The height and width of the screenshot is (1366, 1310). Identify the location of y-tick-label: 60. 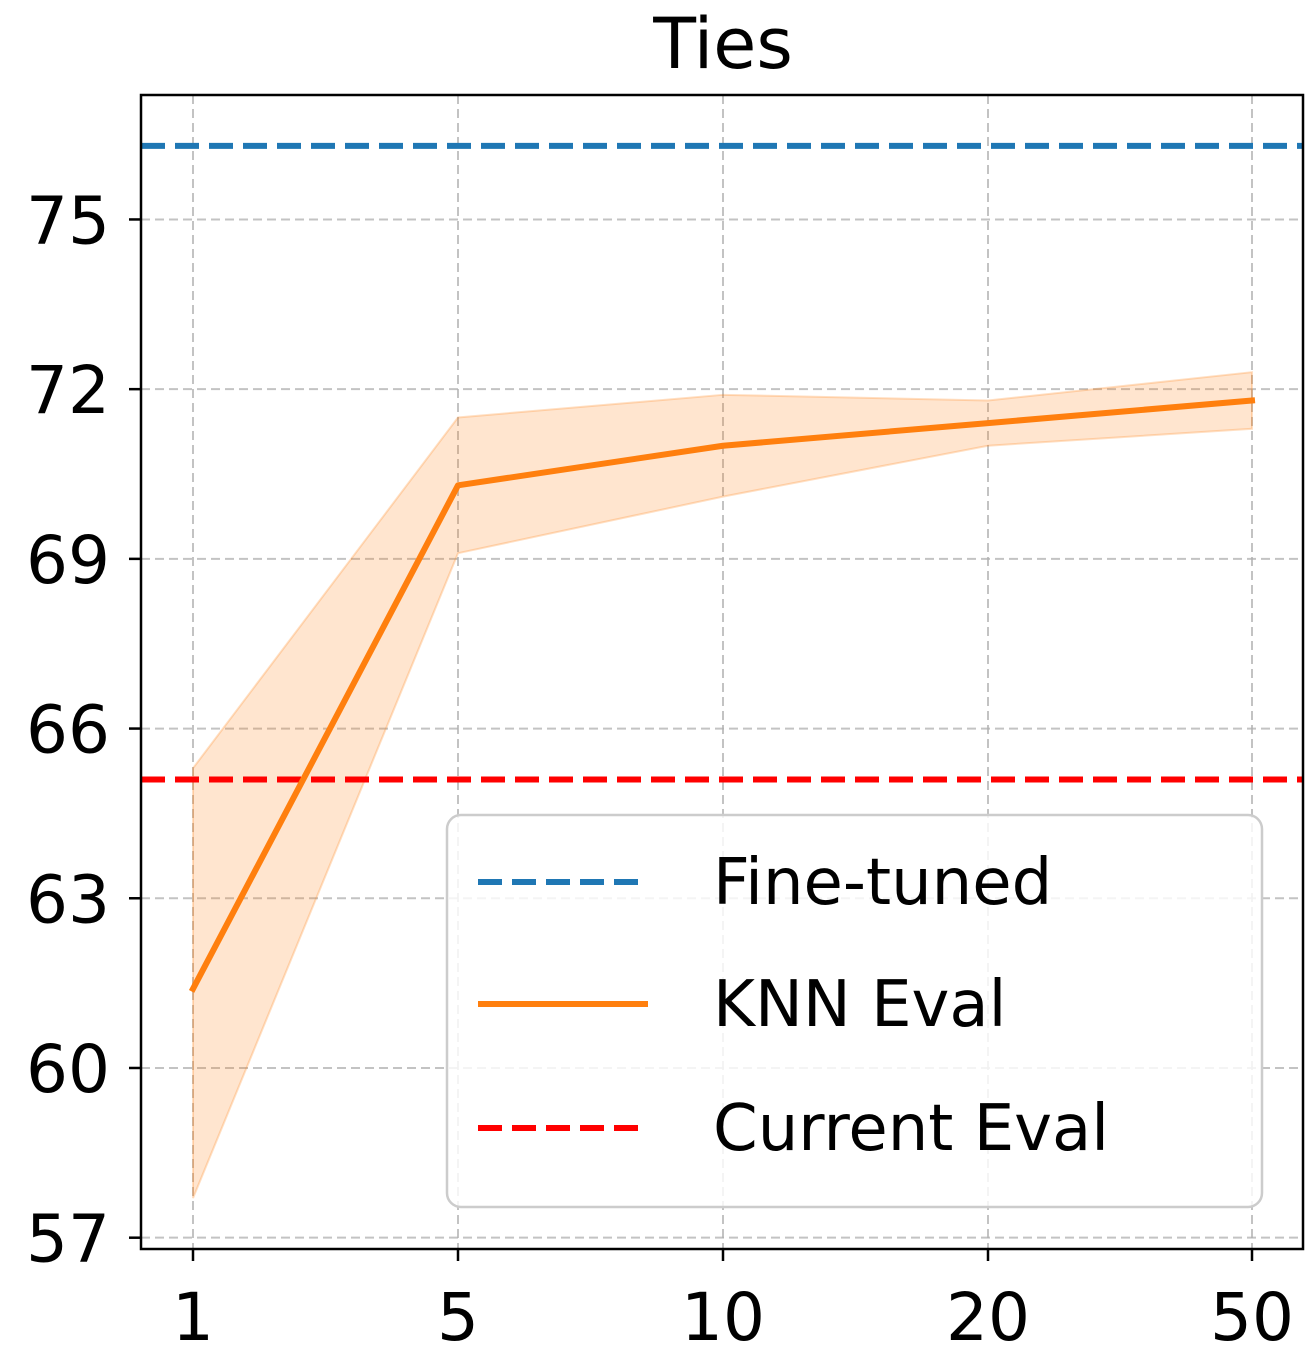
(68, 1069).